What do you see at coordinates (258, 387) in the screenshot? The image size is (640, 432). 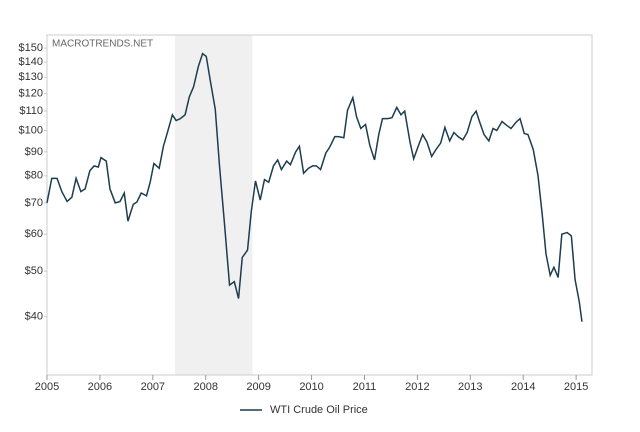 I see `x-tick-label: 2009` at bounding box center [258, 387].